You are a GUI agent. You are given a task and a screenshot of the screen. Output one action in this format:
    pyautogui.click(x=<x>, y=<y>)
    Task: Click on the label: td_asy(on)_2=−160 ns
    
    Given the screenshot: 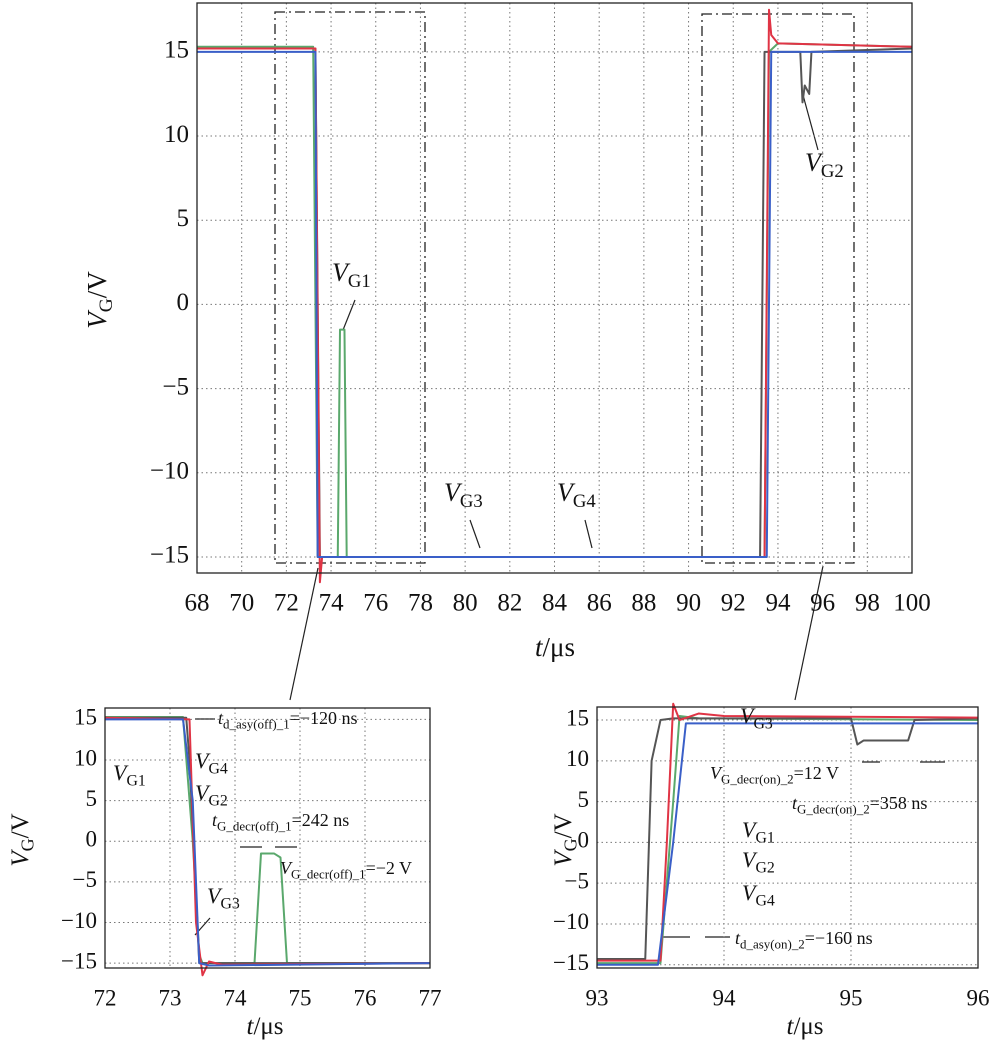 What is the action you would take?
    pyautogui.click(x=804, y=939)
    